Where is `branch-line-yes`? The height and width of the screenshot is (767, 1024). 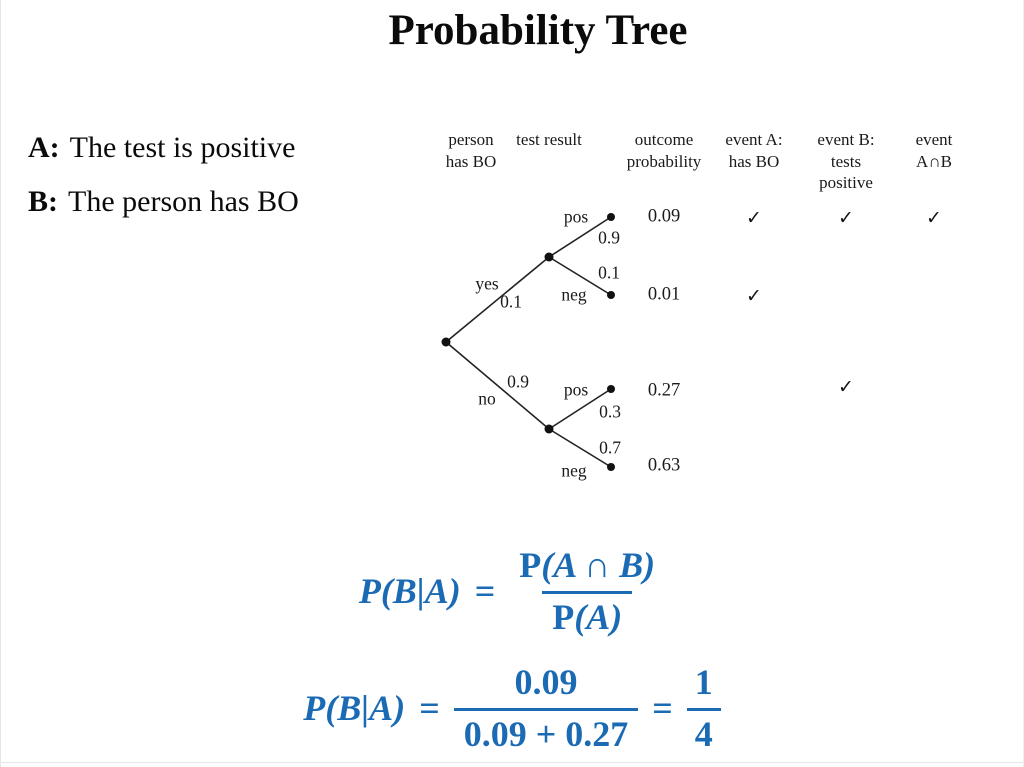 branch-line-yes is located at coordinates (497, 299).